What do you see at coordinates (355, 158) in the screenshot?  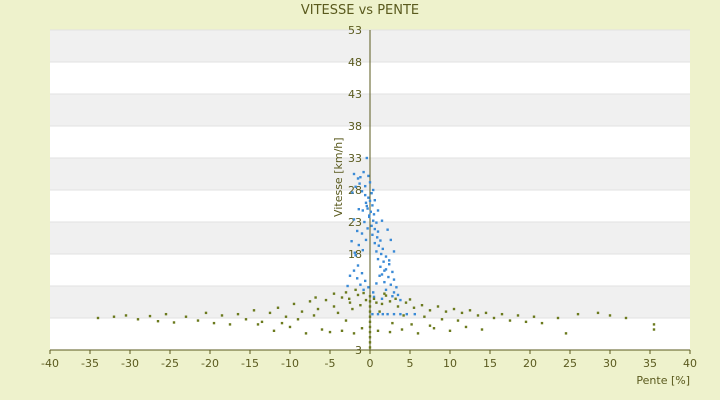 I see `y-tick-label: 33` at bounding box center [355, 158].